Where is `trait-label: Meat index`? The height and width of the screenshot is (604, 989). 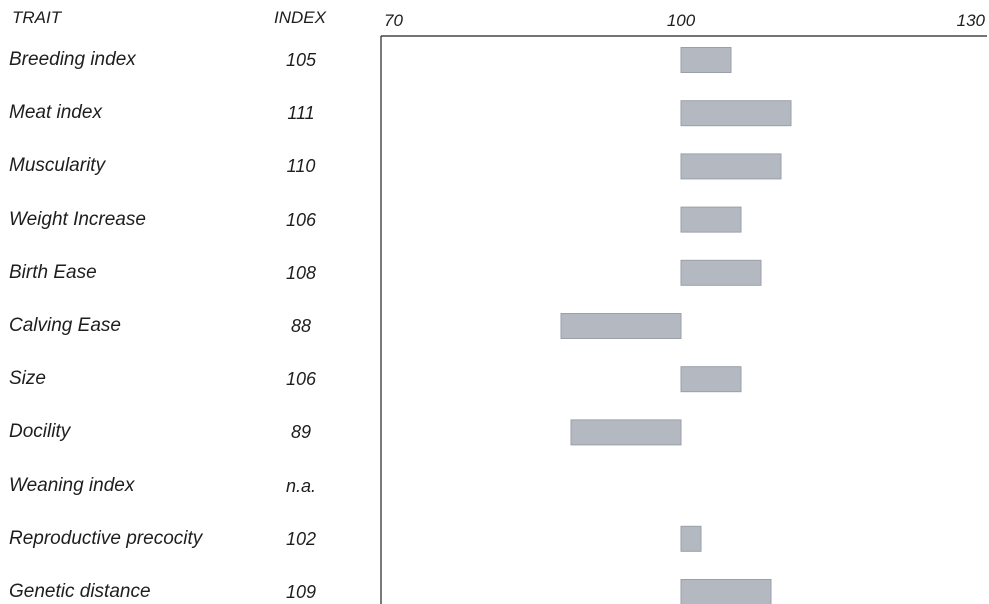
trait-label: Meat index is located at coordinates (55, 113).